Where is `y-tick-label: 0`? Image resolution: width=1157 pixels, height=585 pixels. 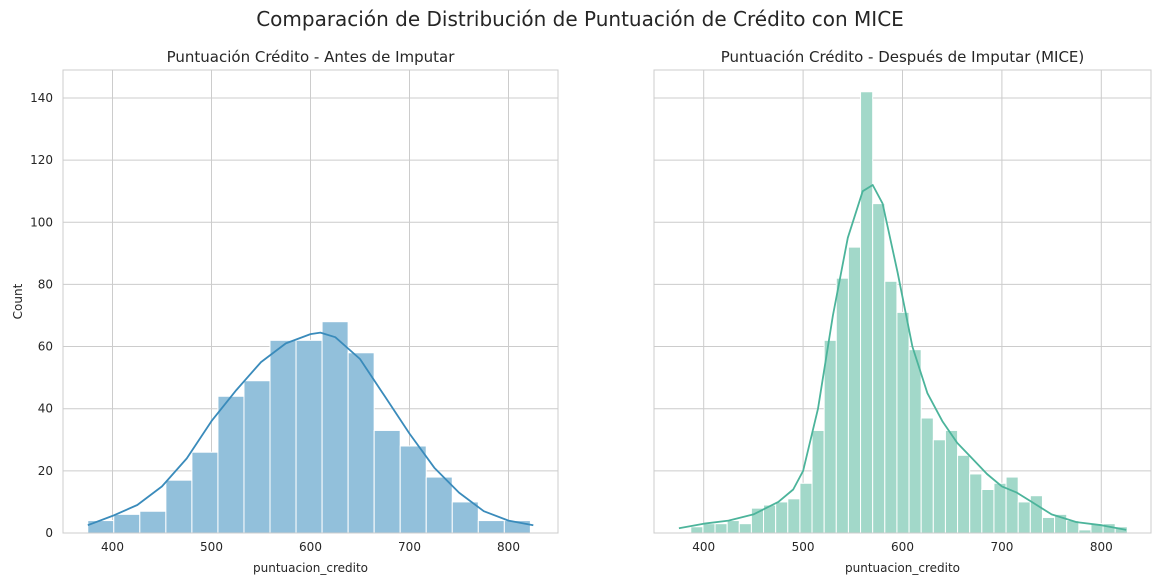
y-tick-label: 0 is located at coordinates (49, 533).